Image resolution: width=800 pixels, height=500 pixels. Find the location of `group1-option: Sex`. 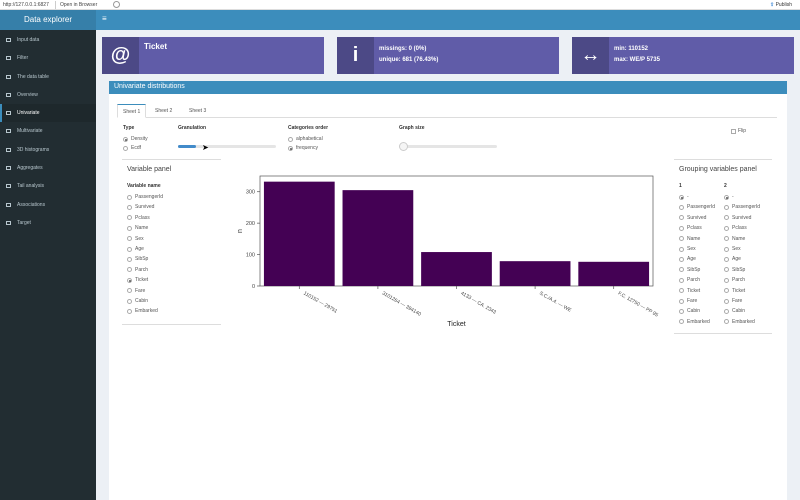

group1-option: Sex is located at coordinates (687, 249).